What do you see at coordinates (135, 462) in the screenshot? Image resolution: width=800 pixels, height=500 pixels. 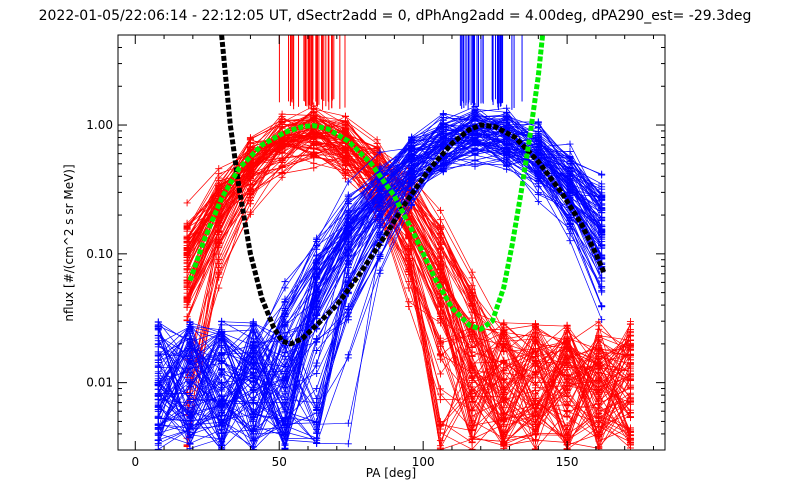 I see `x-tick-label: 0` at bounding box center [135, 462].